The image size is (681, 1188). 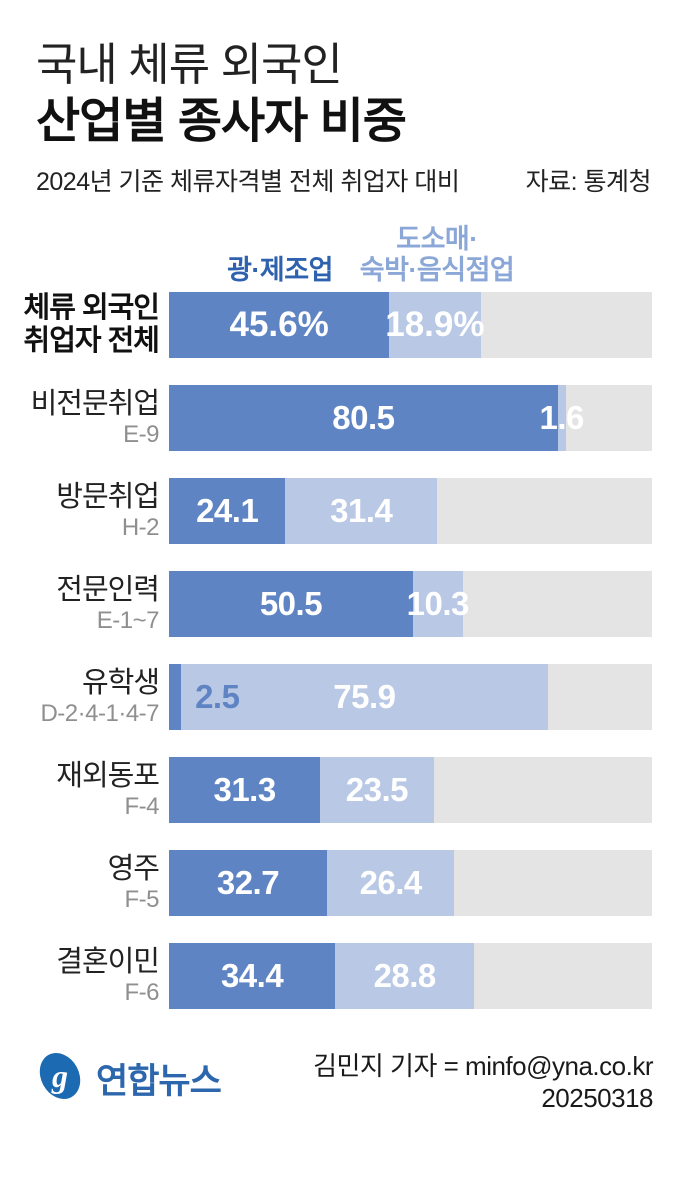 I want to click on row-name: 비전문취업, so click(x=95, y=404).